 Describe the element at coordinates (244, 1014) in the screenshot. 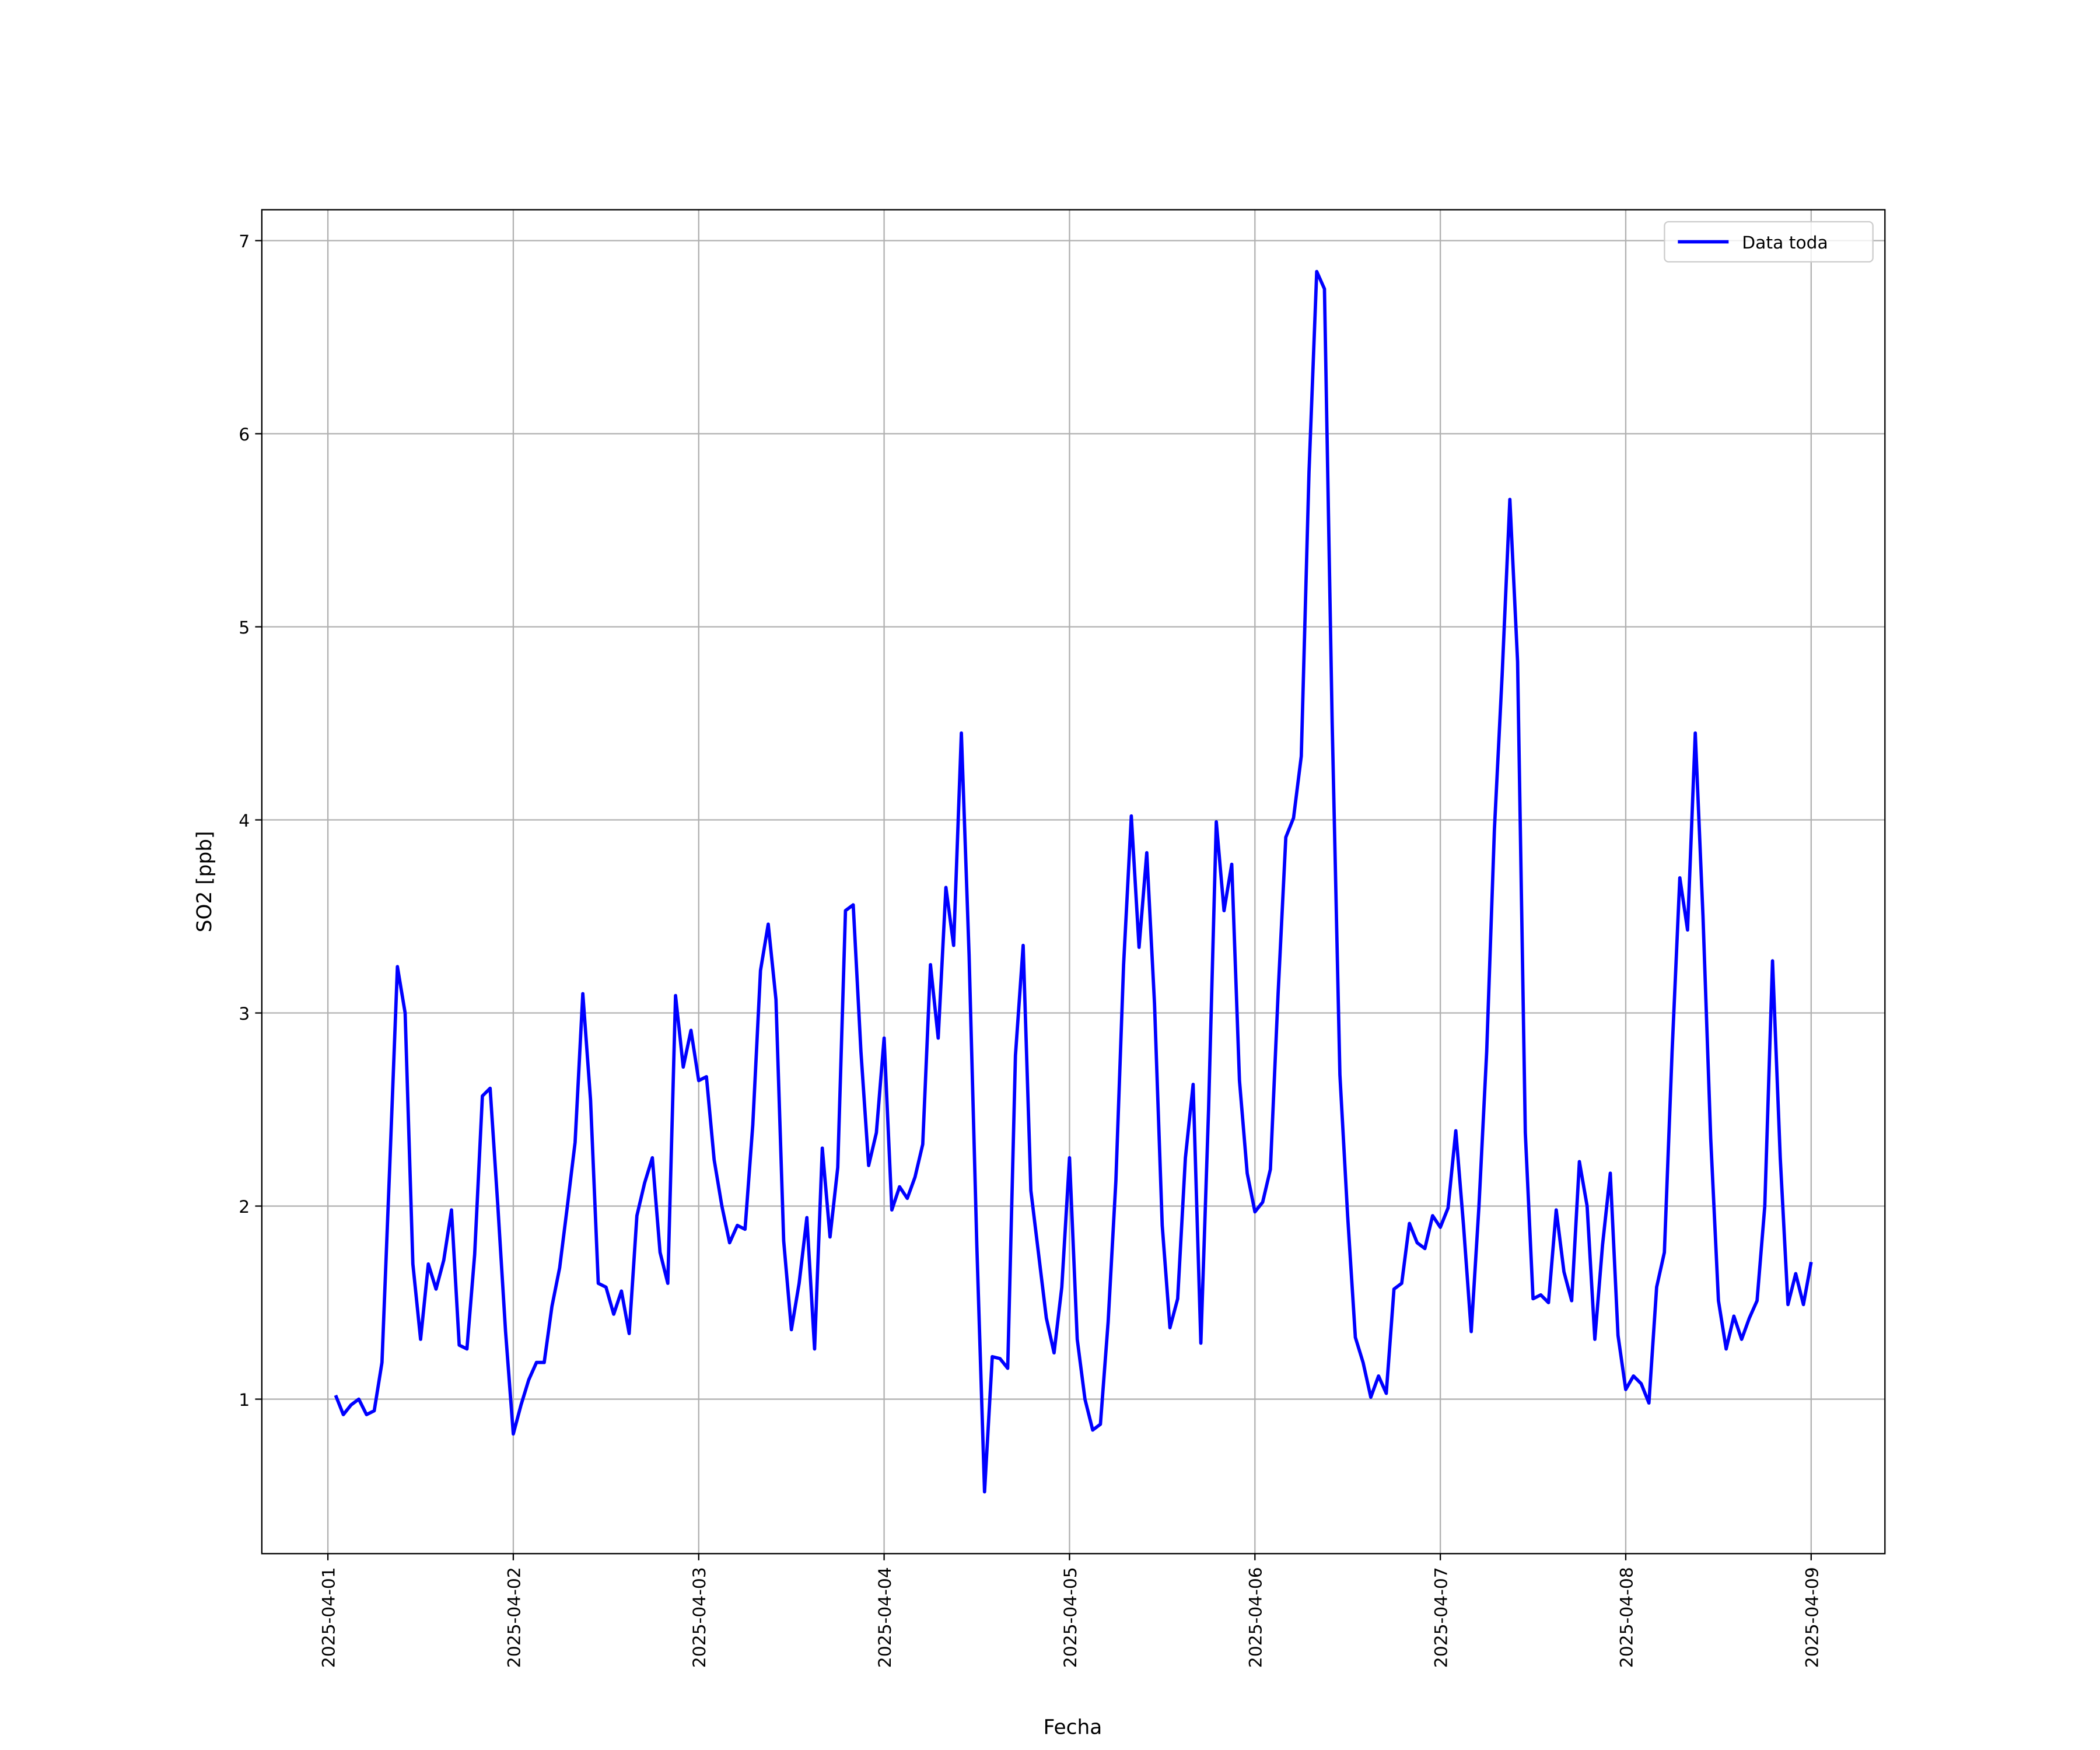

I see `y-tick-label: 3` at that location.